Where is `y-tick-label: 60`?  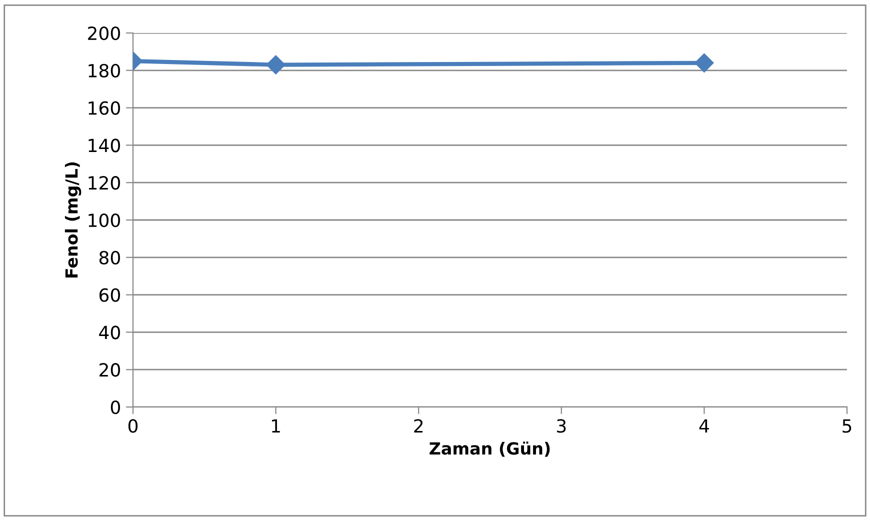
y-tick-label: 60 is located at coordinates (109, 295).